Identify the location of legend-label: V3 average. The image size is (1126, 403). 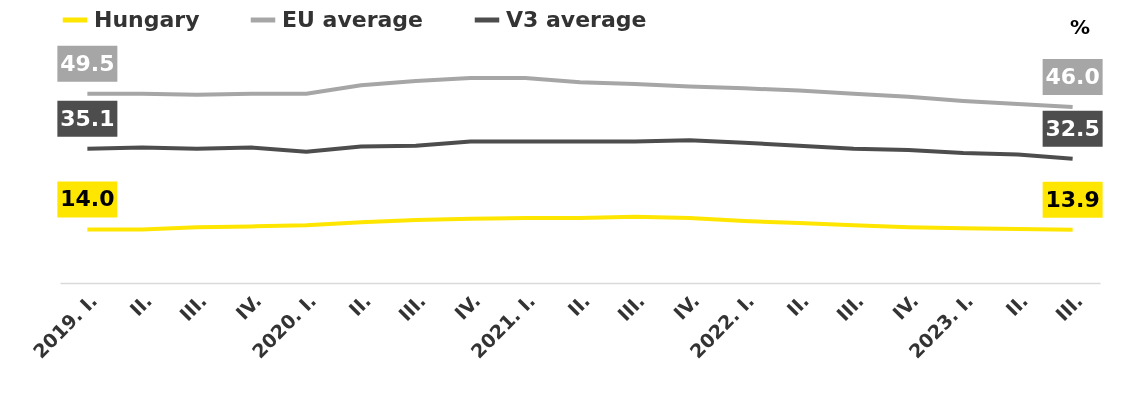
(576, 19).